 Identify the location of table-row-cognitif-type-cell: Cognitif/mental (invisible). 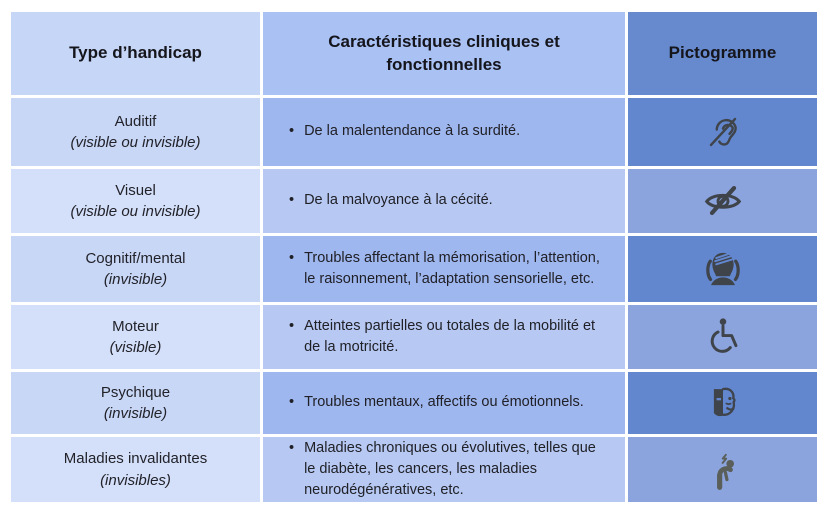
(135, 269).